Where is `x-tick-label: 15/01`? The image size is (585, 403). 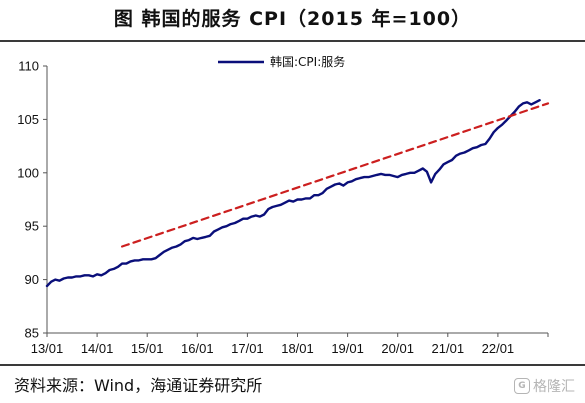 x-tick-label: 15/01 is located at coordinates (147, 348).